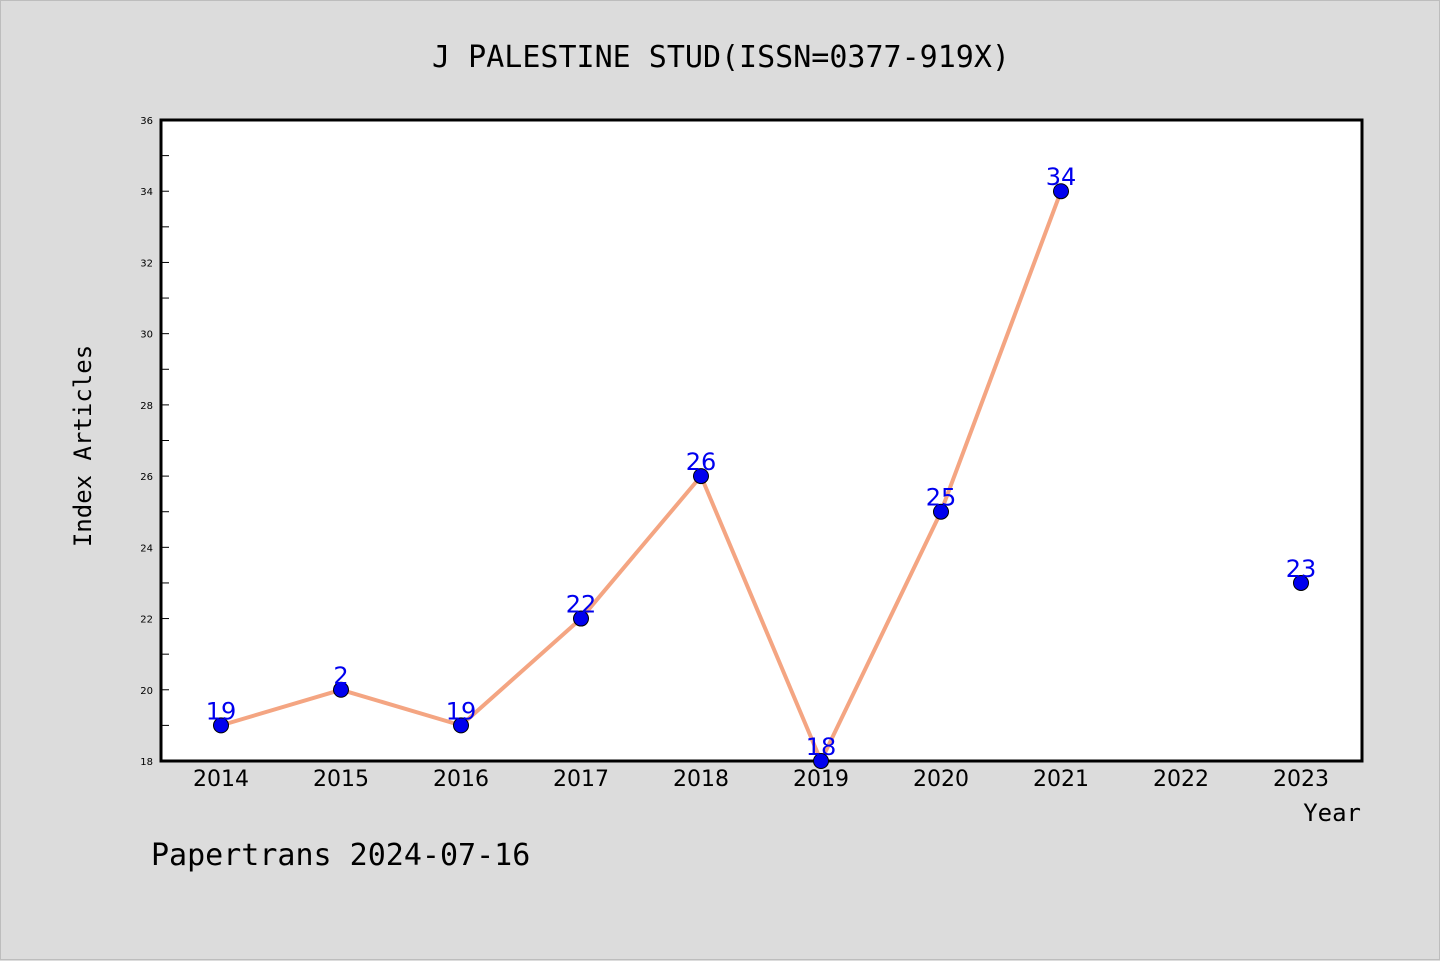 This screenshot has width=1440, height=961. Describe the element at coordinates (340, 676) in the screenshot. I see `data-label: 2` at that location.